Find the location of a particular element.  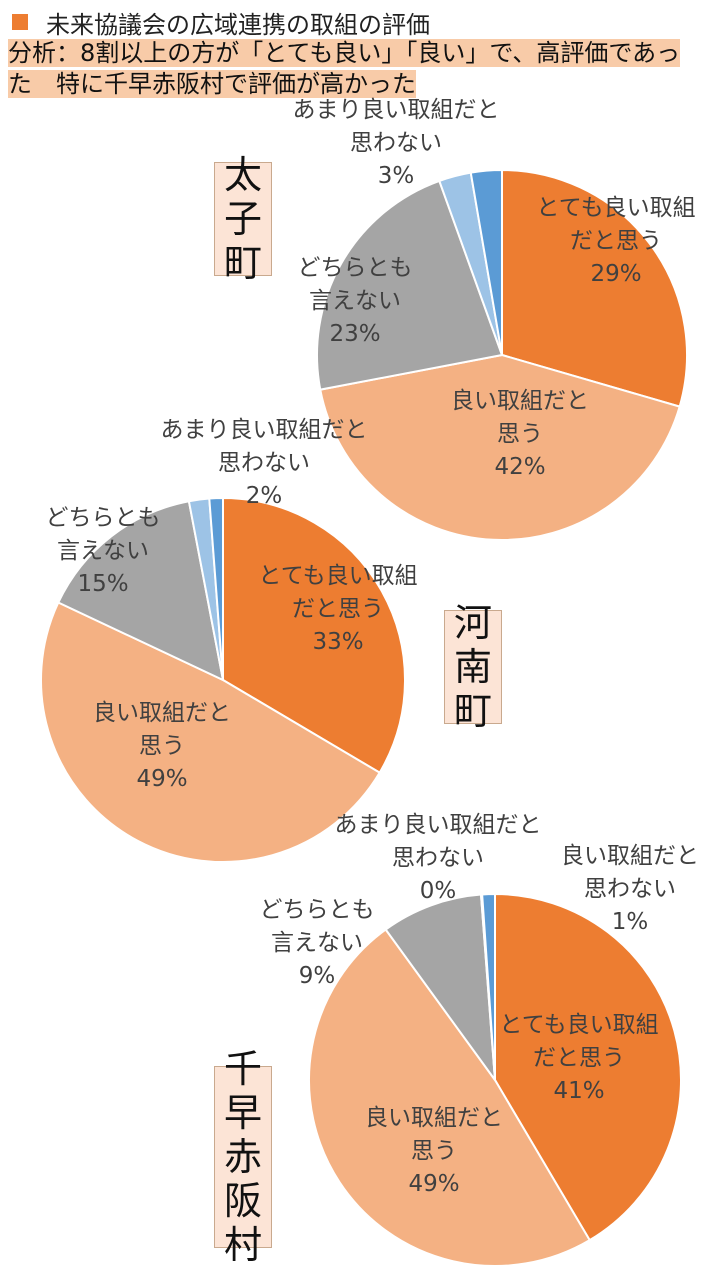

pie-1-label-very-good: とても良い取組だと思う 33% is located at coordinates (337, 609).